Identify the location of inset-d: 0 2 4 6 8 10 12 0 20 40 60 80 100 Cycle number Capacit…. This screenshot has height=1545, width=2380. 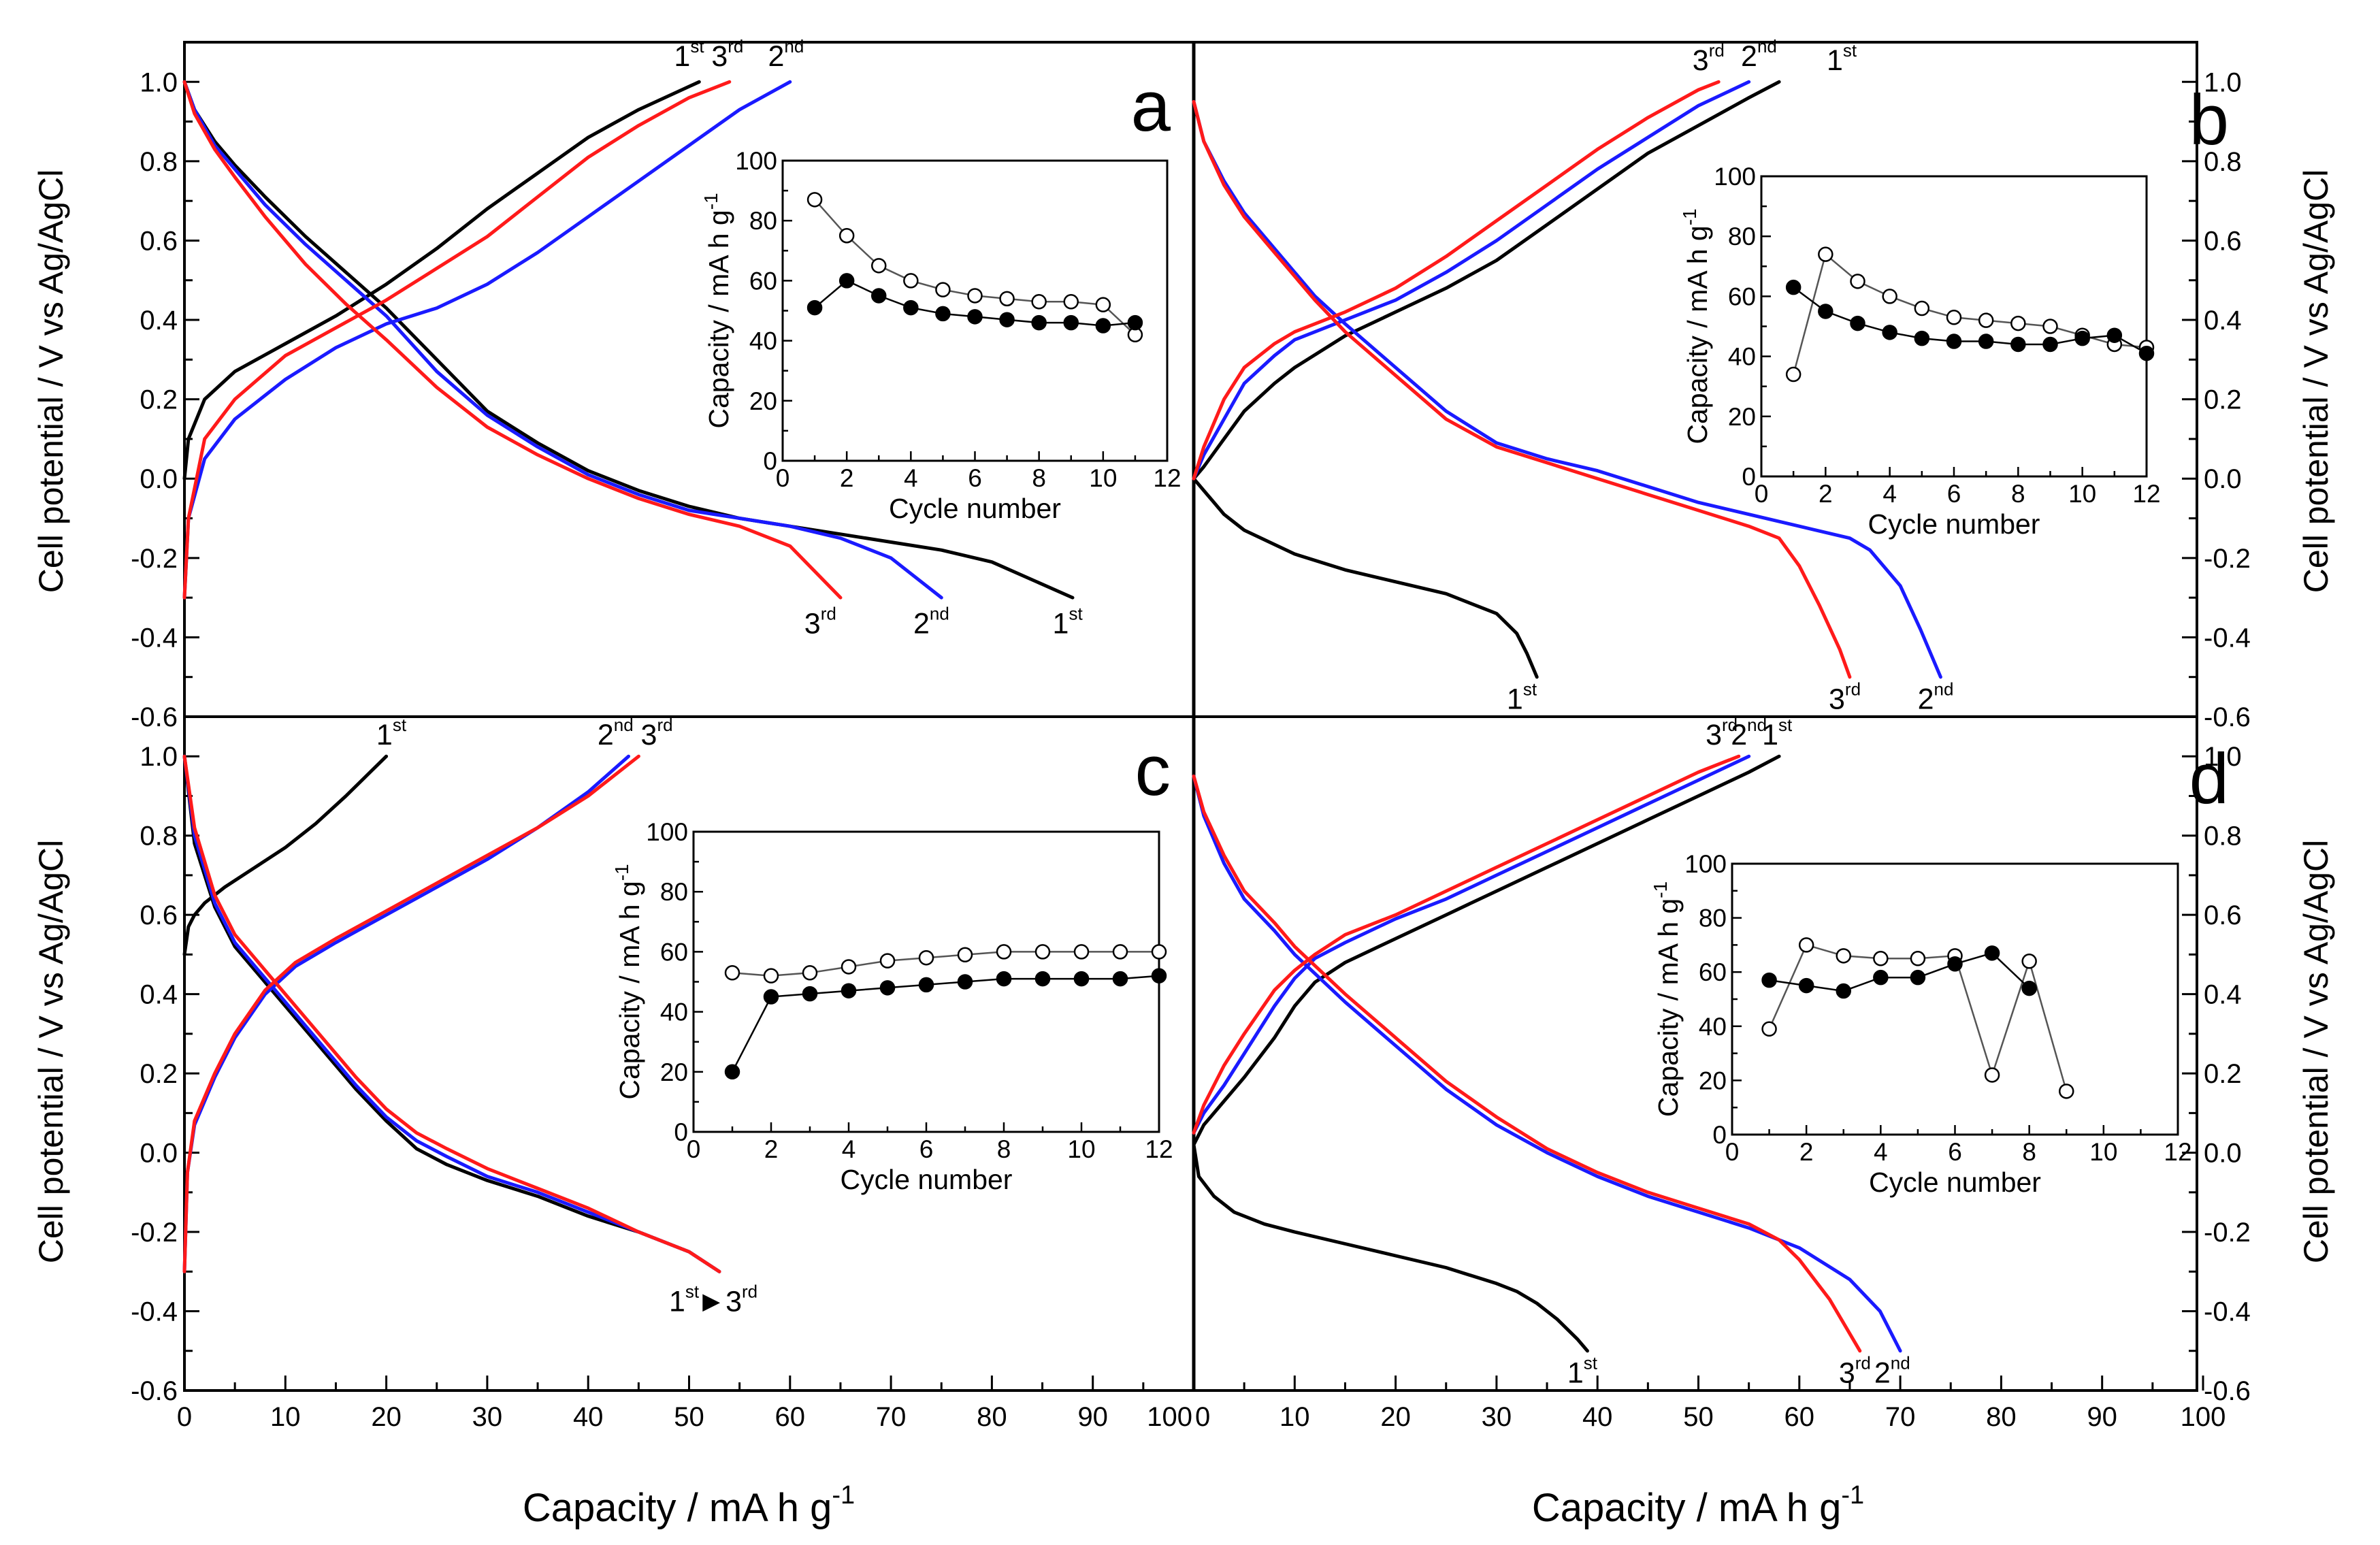
(1921, 1024).